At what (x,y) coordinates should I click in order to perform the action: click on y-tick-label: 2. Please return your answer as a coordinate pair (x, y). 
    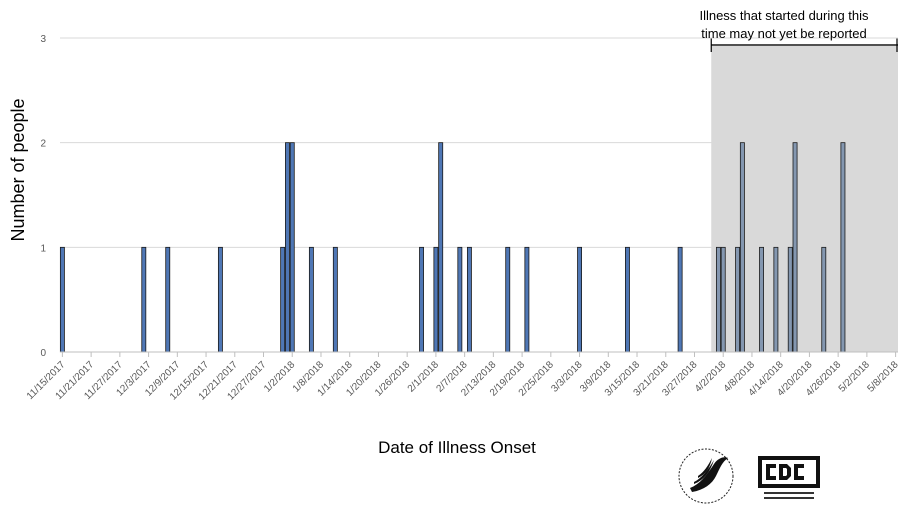
    Looking at the image, I should click on (43, 144).